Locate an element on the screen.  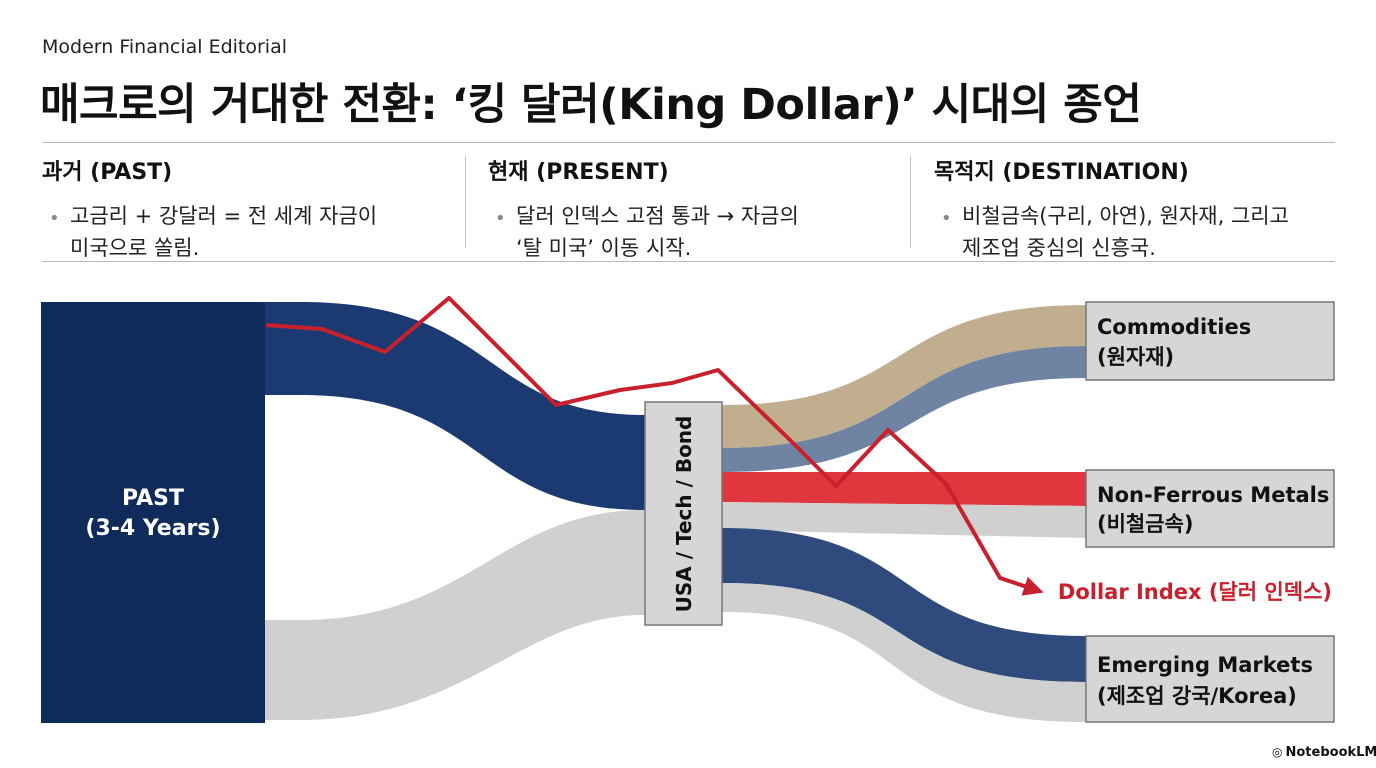
source-node is located at coordinates (153, 512).